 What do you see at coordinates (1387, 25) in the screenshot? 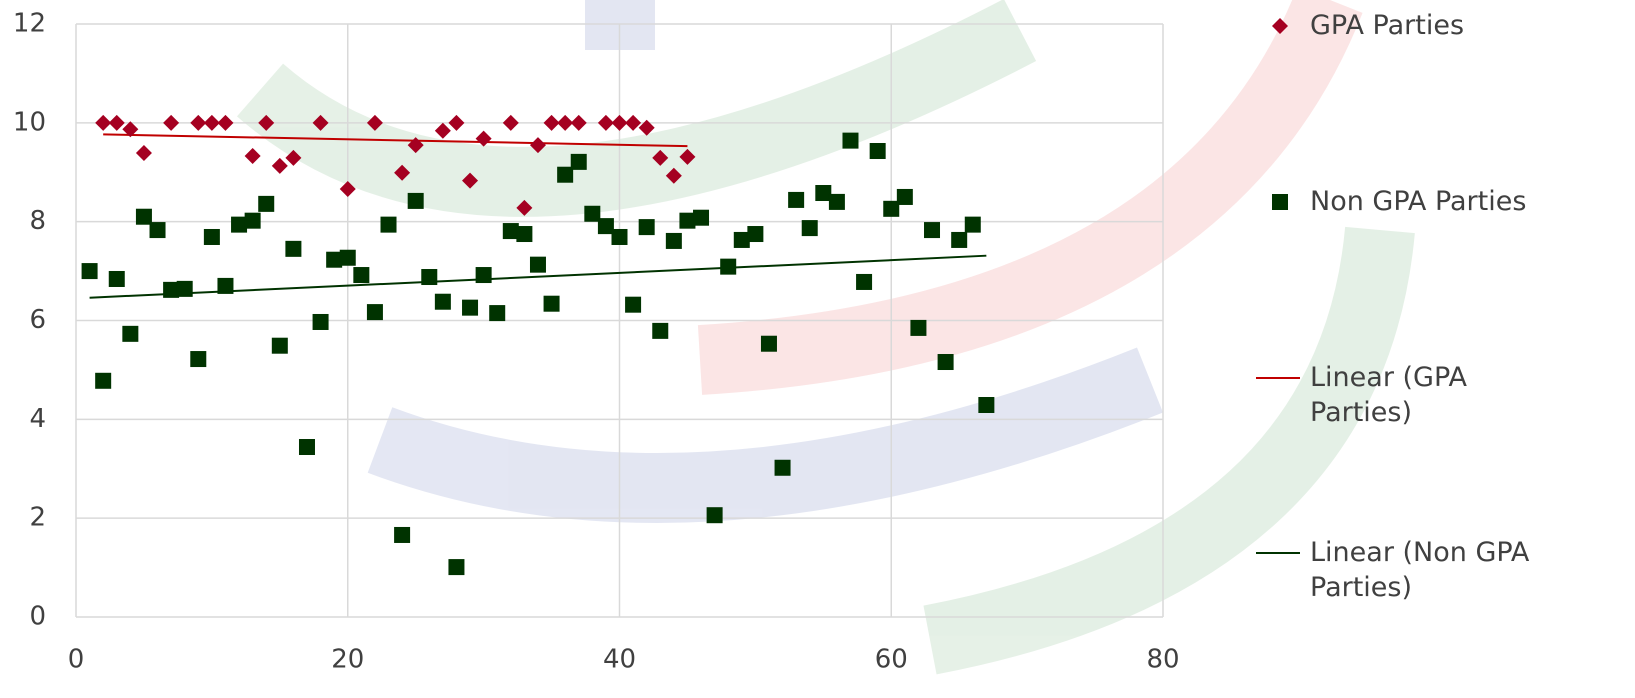
I see `legend-label: GPA Parties` at bounding box center [1387, 25].